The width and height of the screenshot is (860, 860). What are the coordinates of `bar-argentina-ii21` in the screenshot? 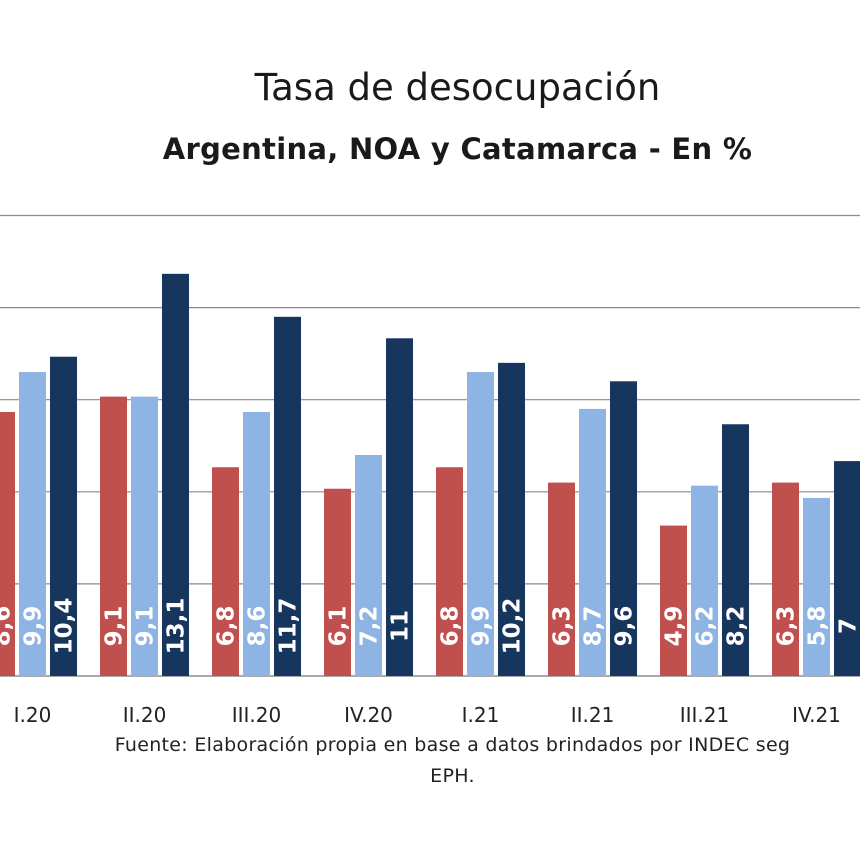 It's located at (561, 579).